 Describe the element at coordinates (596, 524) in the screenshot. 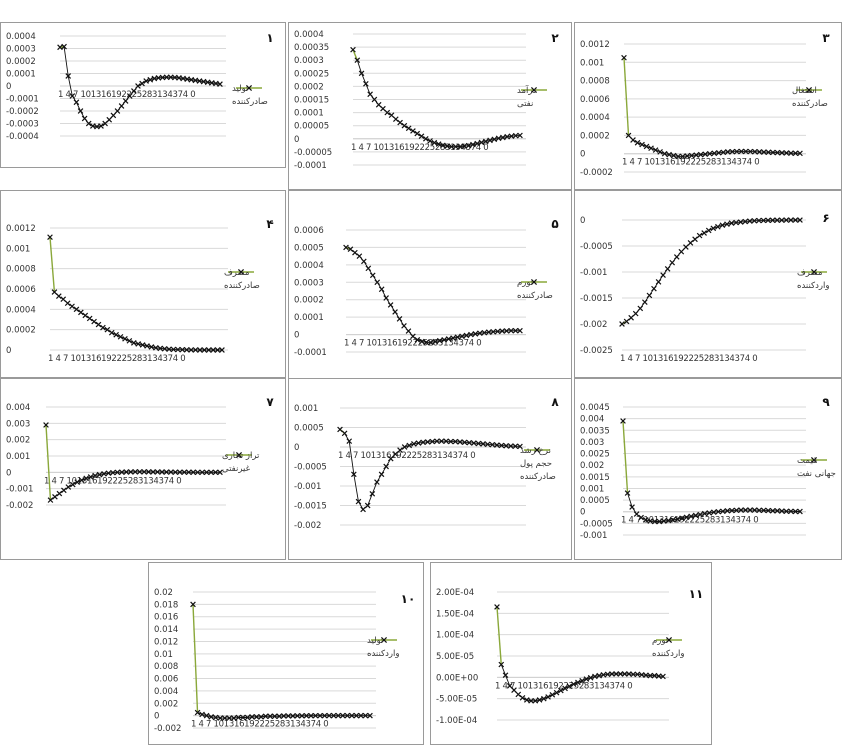

I see `y-tick-label: -0.0005` at that location.